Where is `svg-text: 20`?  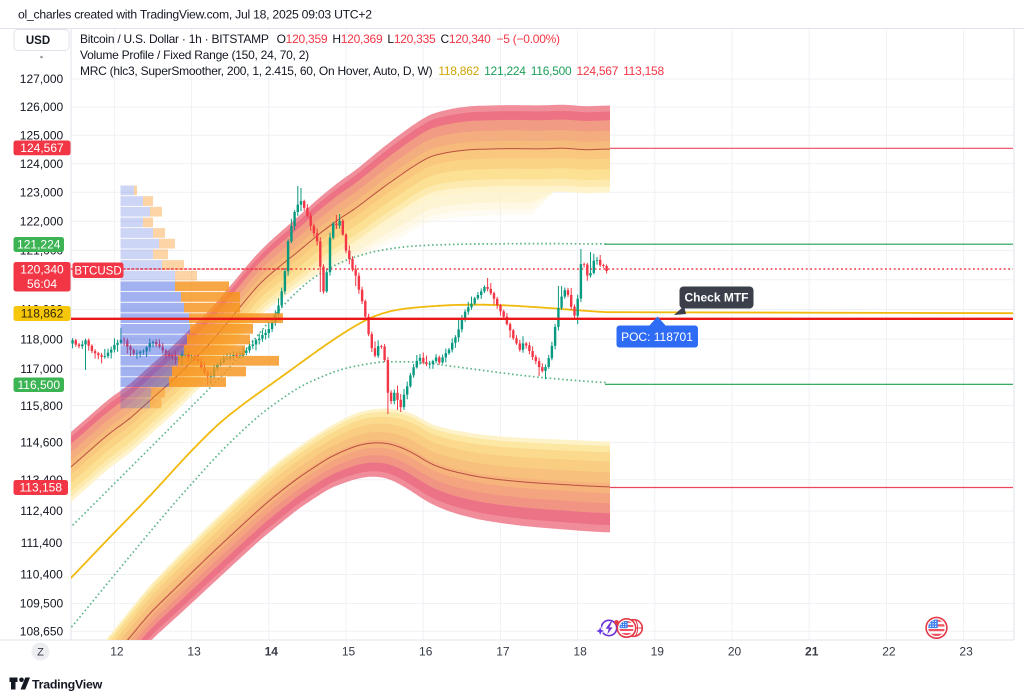
svg-text: 20 is located at coordinates (735, 652).